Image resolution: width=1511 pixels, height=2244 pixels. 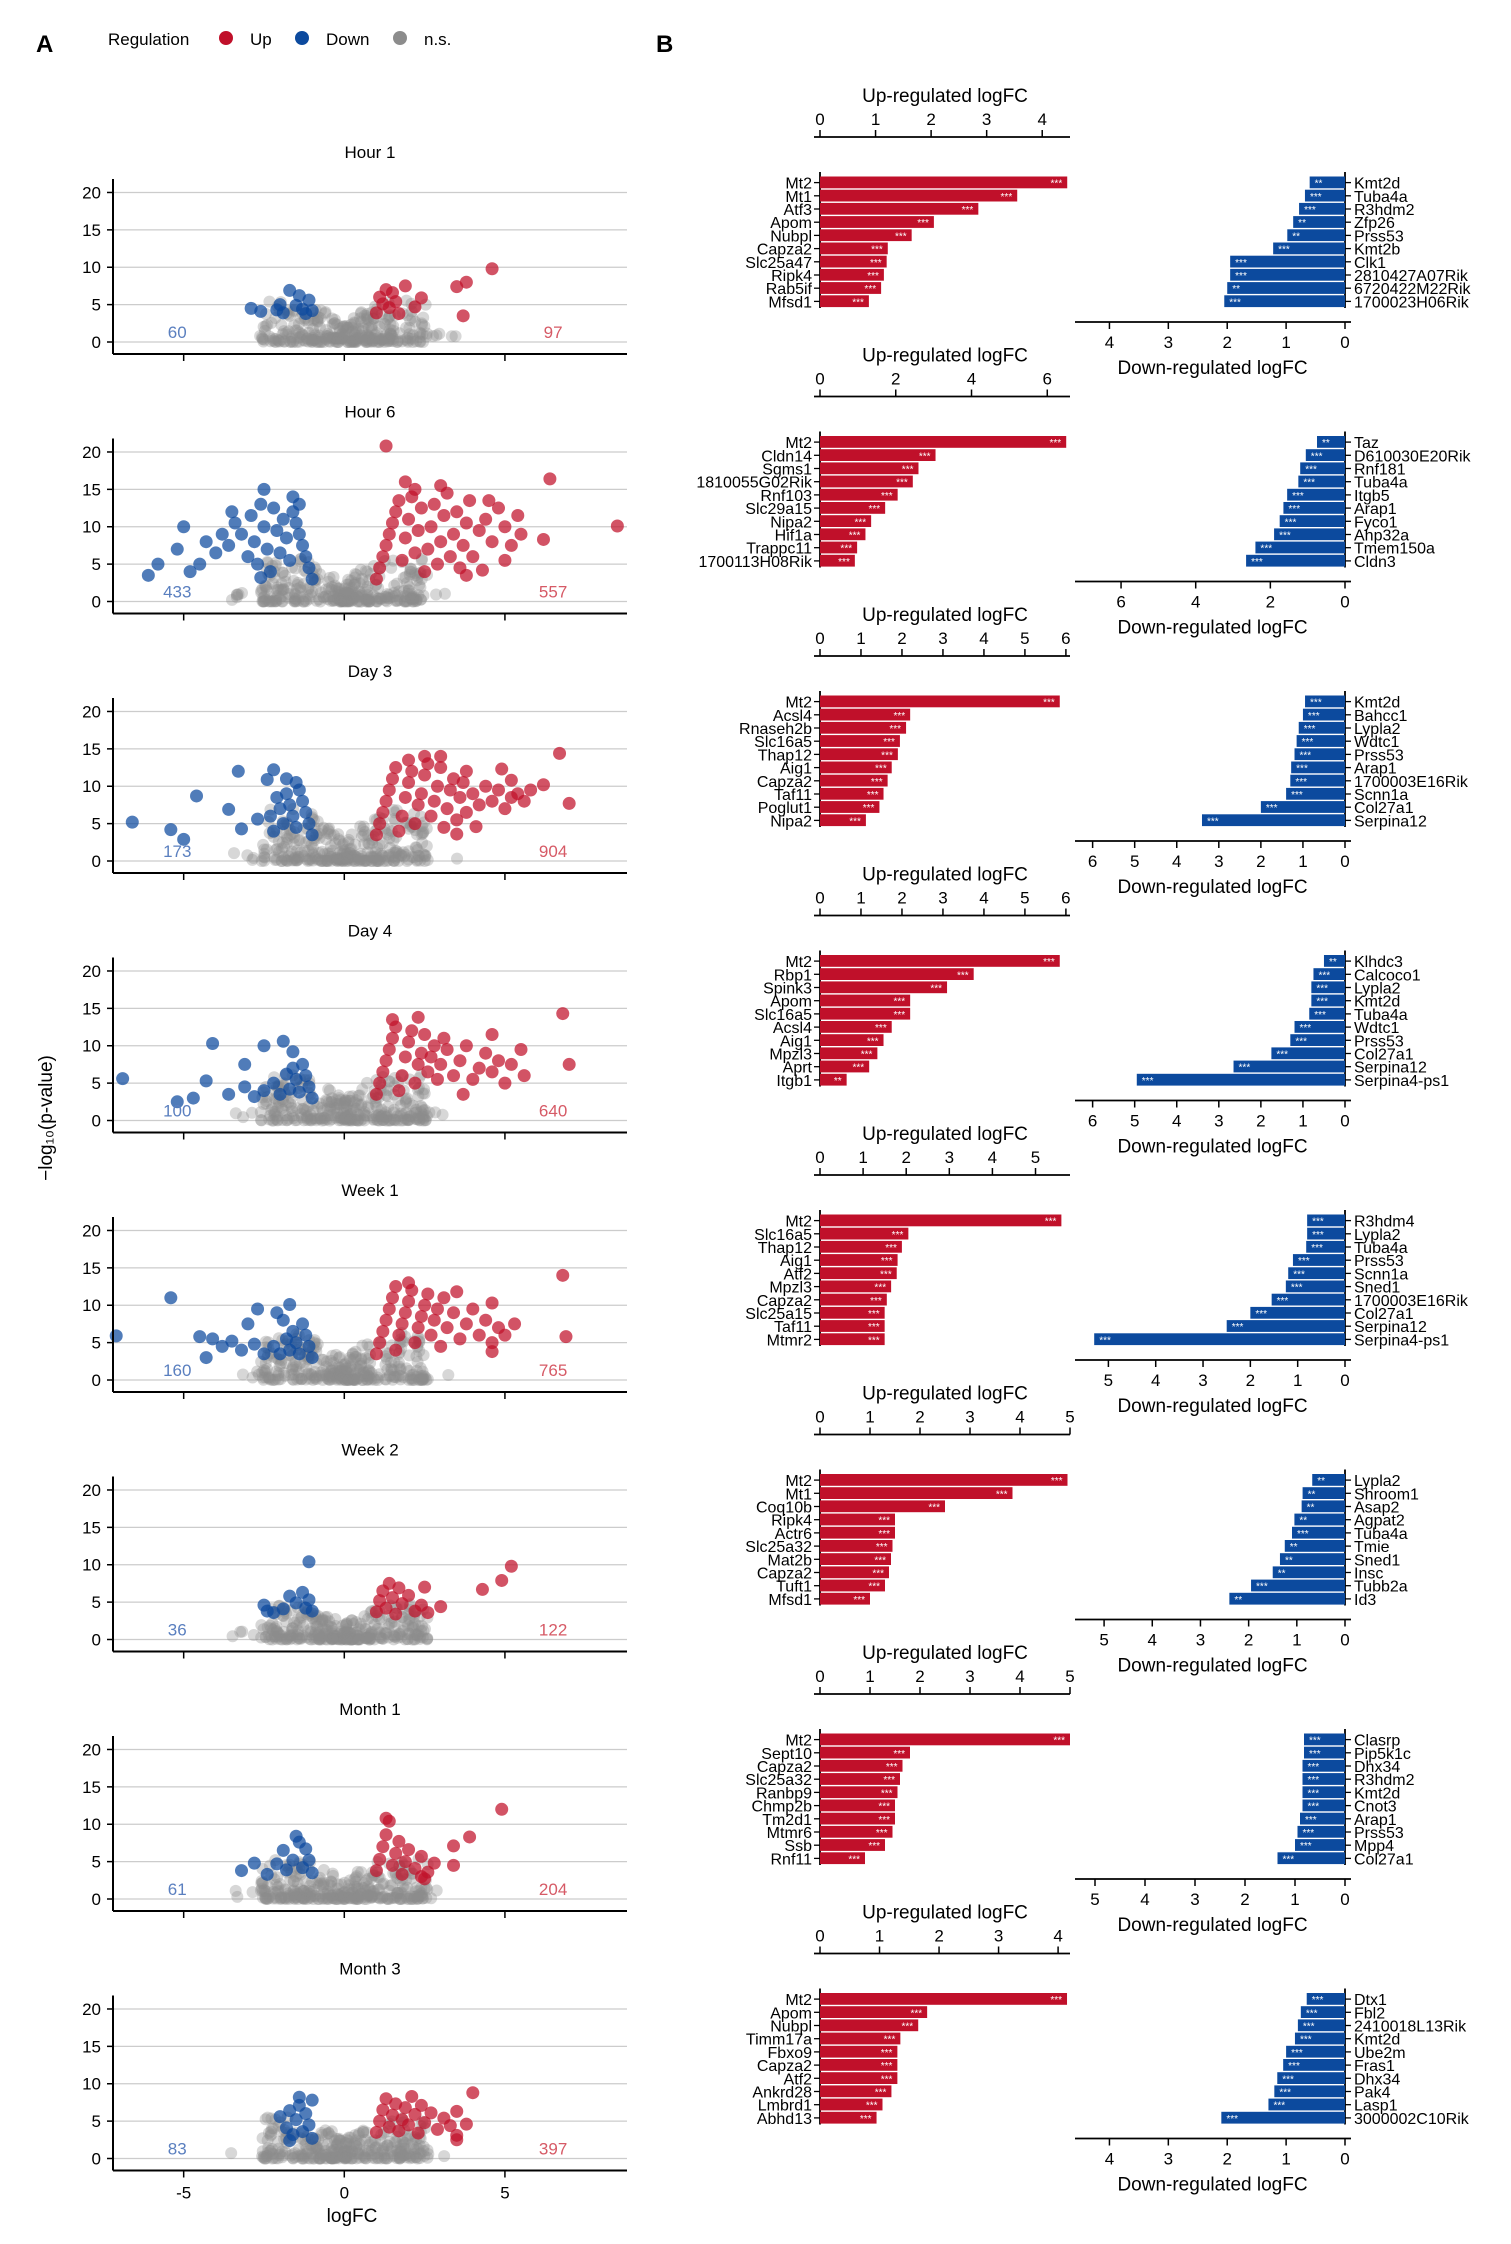 I want to click on y-tick-label: 15, so click(x=91, y=1527).